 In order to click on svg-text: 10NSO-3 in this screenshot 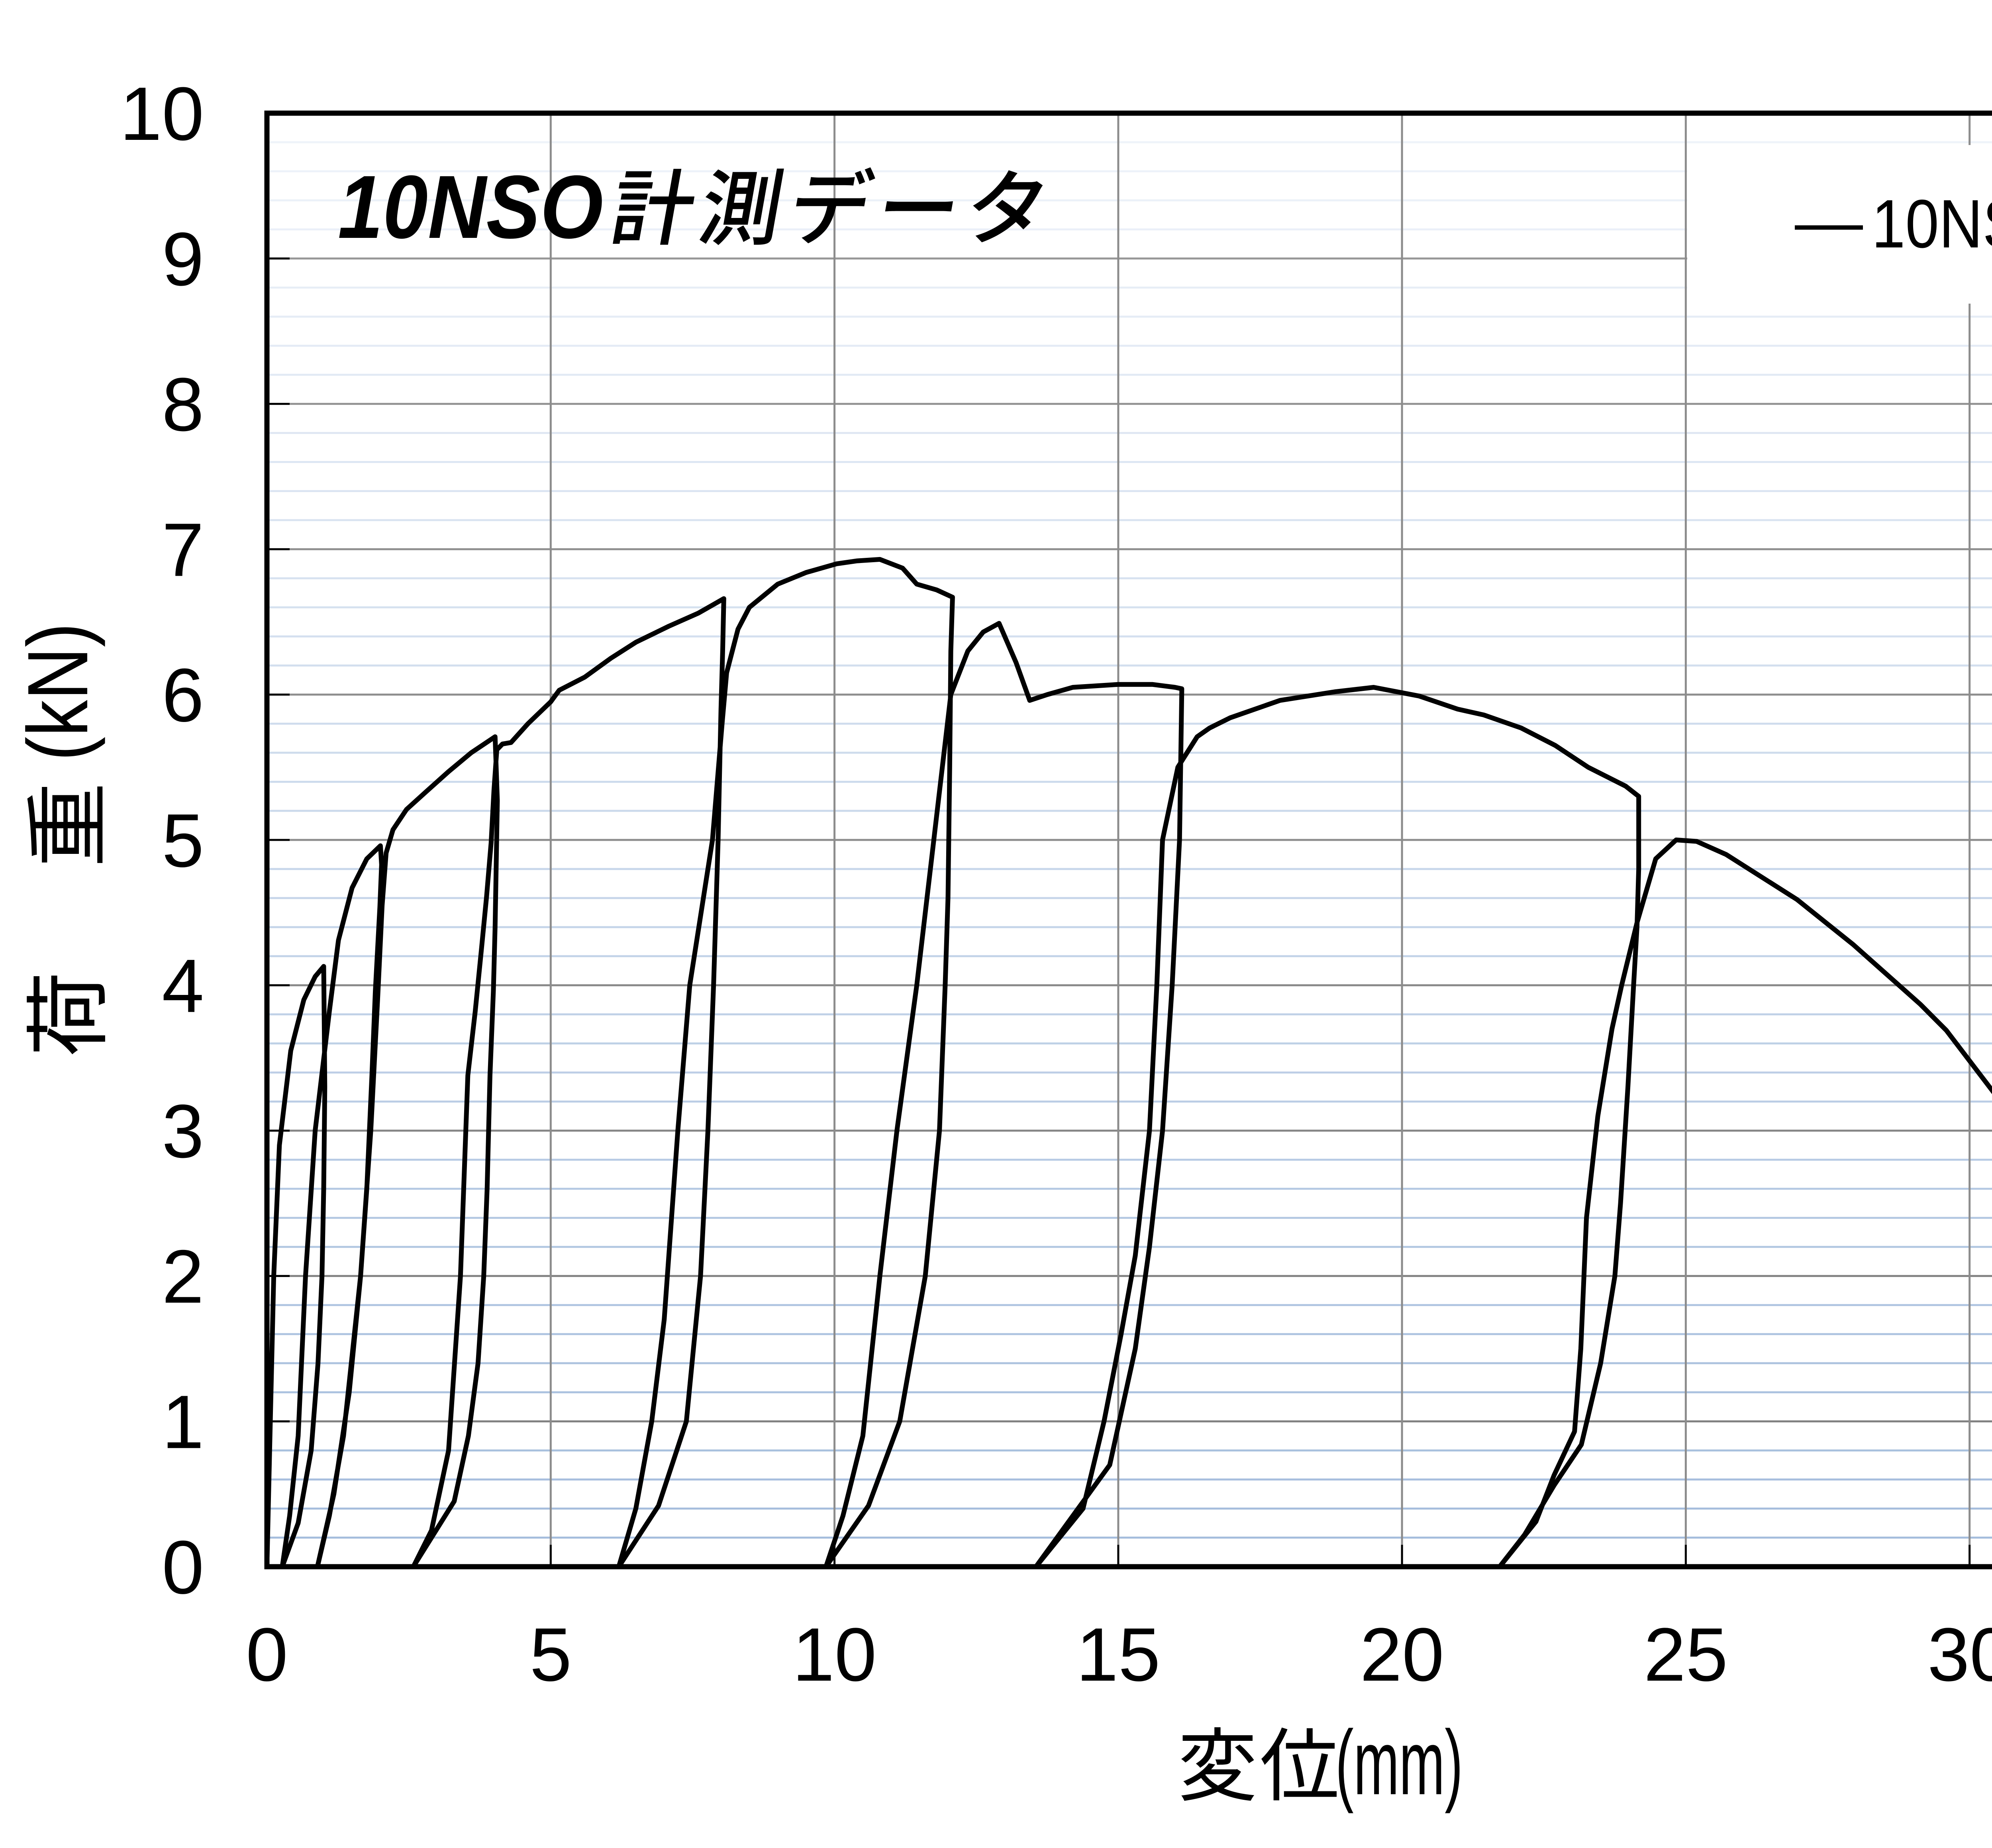, I will do `click(1932, 224)`.